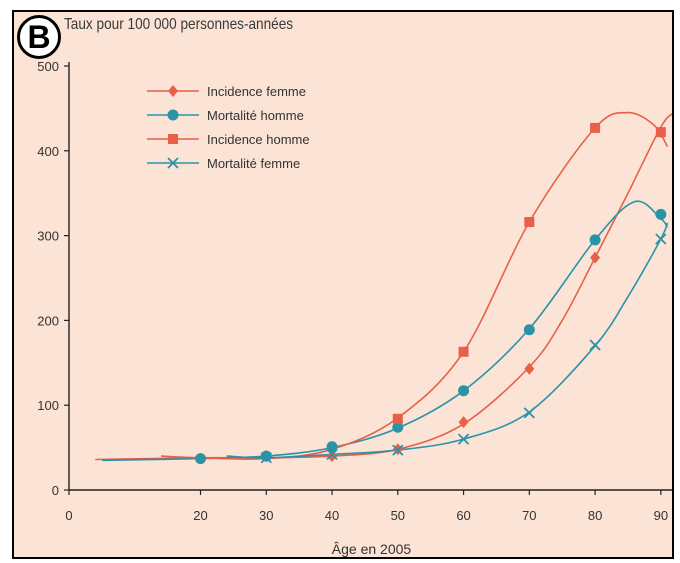  What do you see at coordinates (48, 66) in the screenshot?
I see `y-tick-label: 500` at bounding box center [48, 66].